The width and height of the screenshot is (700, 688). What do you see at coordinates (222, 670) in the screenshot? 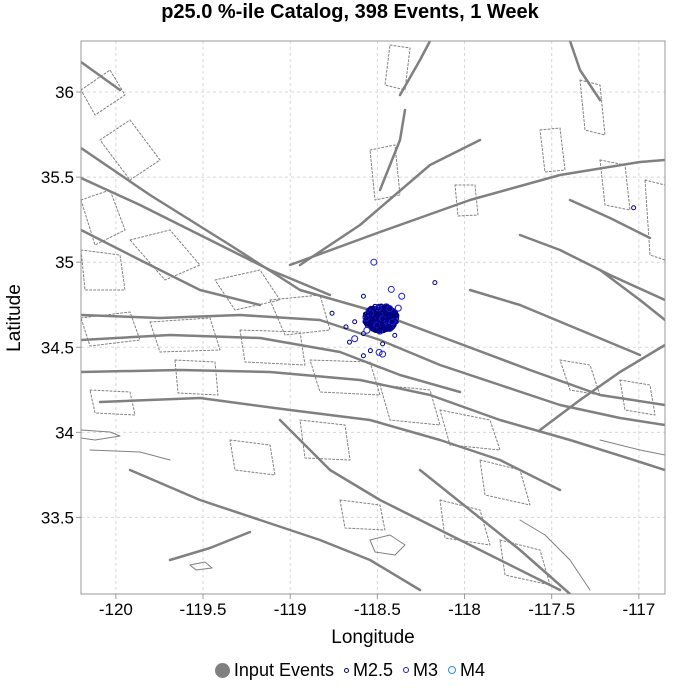
I see `filled-circle-icon` at bounding box center [222, 670].